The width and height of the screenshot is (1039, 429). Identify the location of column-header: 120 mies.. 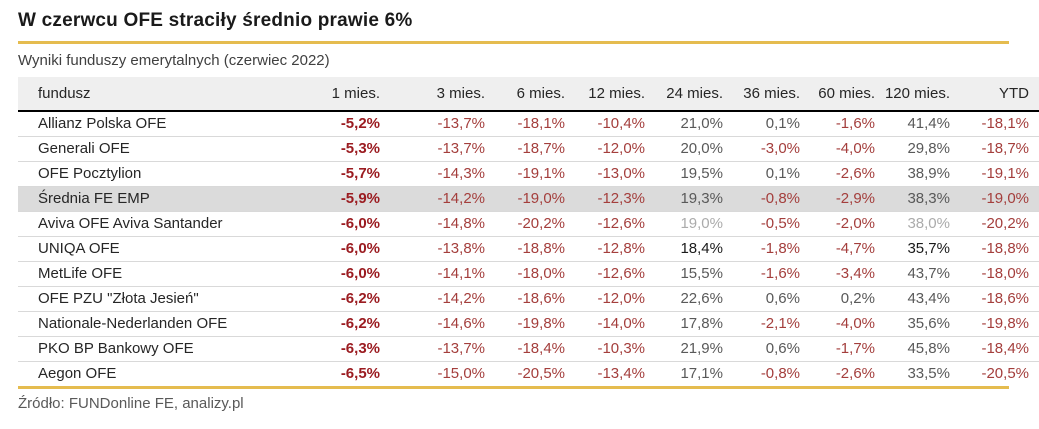
(912, 94).